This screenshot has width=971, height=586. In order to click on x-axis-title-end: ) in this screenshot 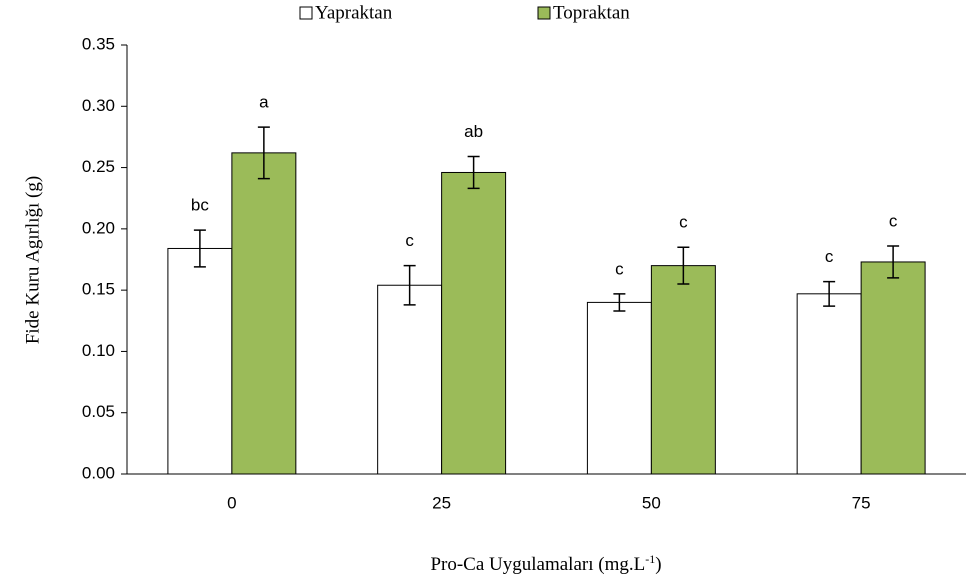, I will do `click(658, 564)`.